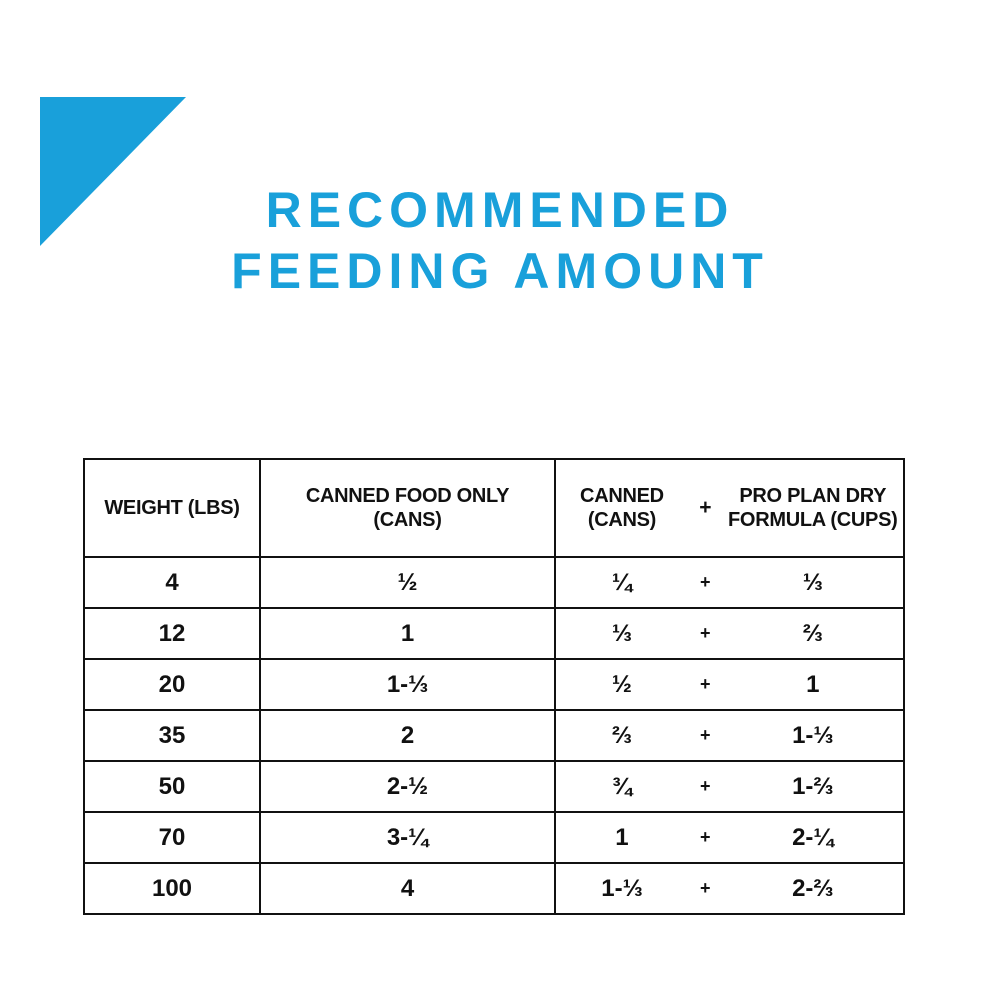 The image size is (1000, 1000). I want to click on table-row: 12 1 ⅓ + ⅔, so click(494, 633).